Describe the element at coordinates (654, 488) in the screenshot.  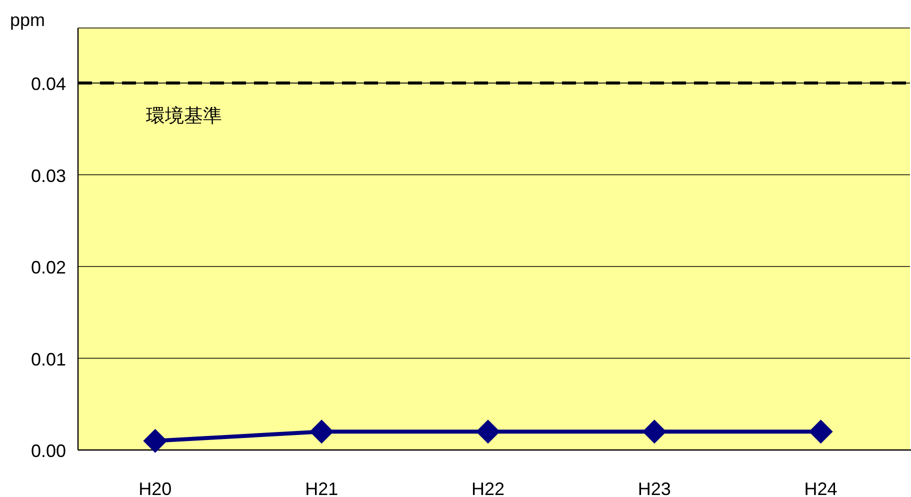
I see `x-tick-label: H23` at that location.